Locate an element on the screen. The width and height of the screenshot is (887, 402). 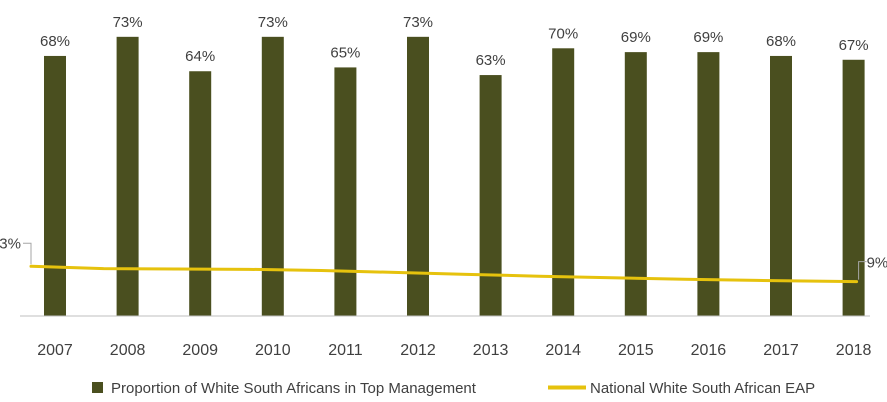
bar-label-2017: 68% is located at coordinates (781, 41).